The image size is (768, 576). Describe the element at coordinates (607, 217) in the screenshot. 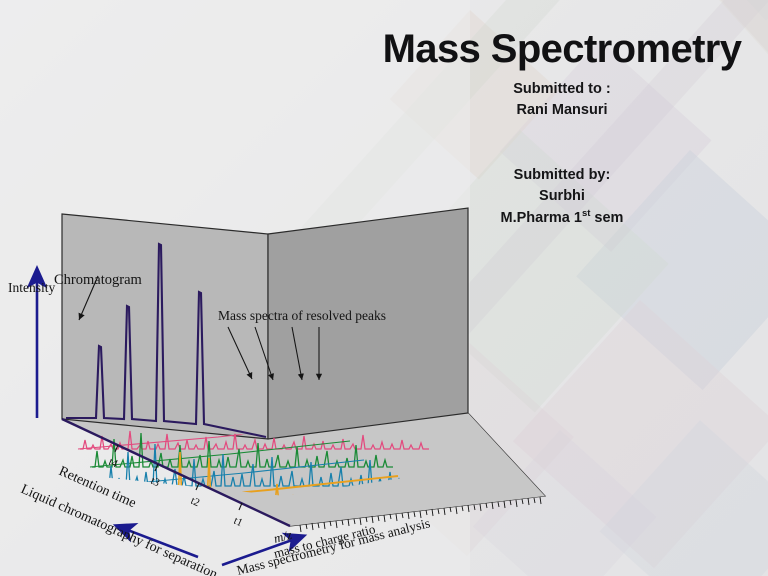

I see `course-tail: sem` at that location.